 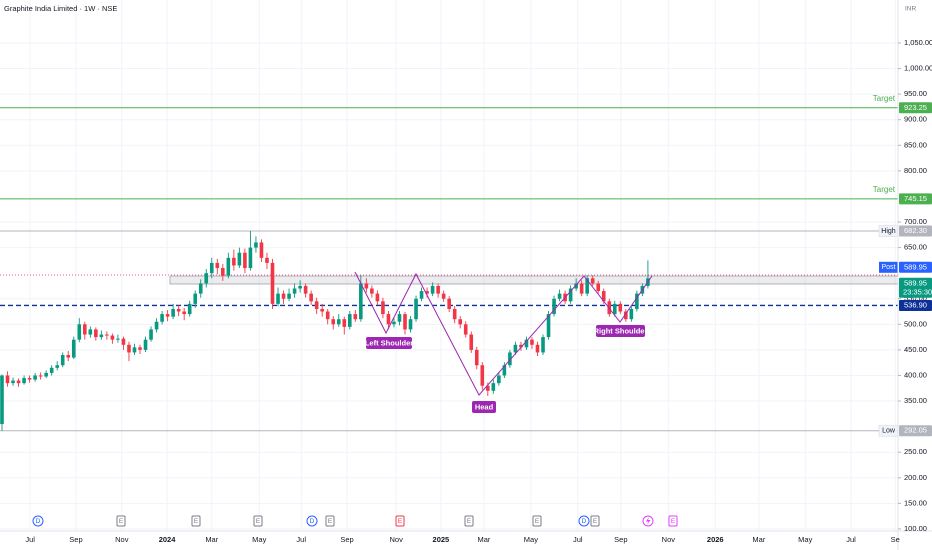 What do you see at coordinates (259, 539) in the screenshot?
I see `x-tick-label: May` at bounding box center [259, 539].